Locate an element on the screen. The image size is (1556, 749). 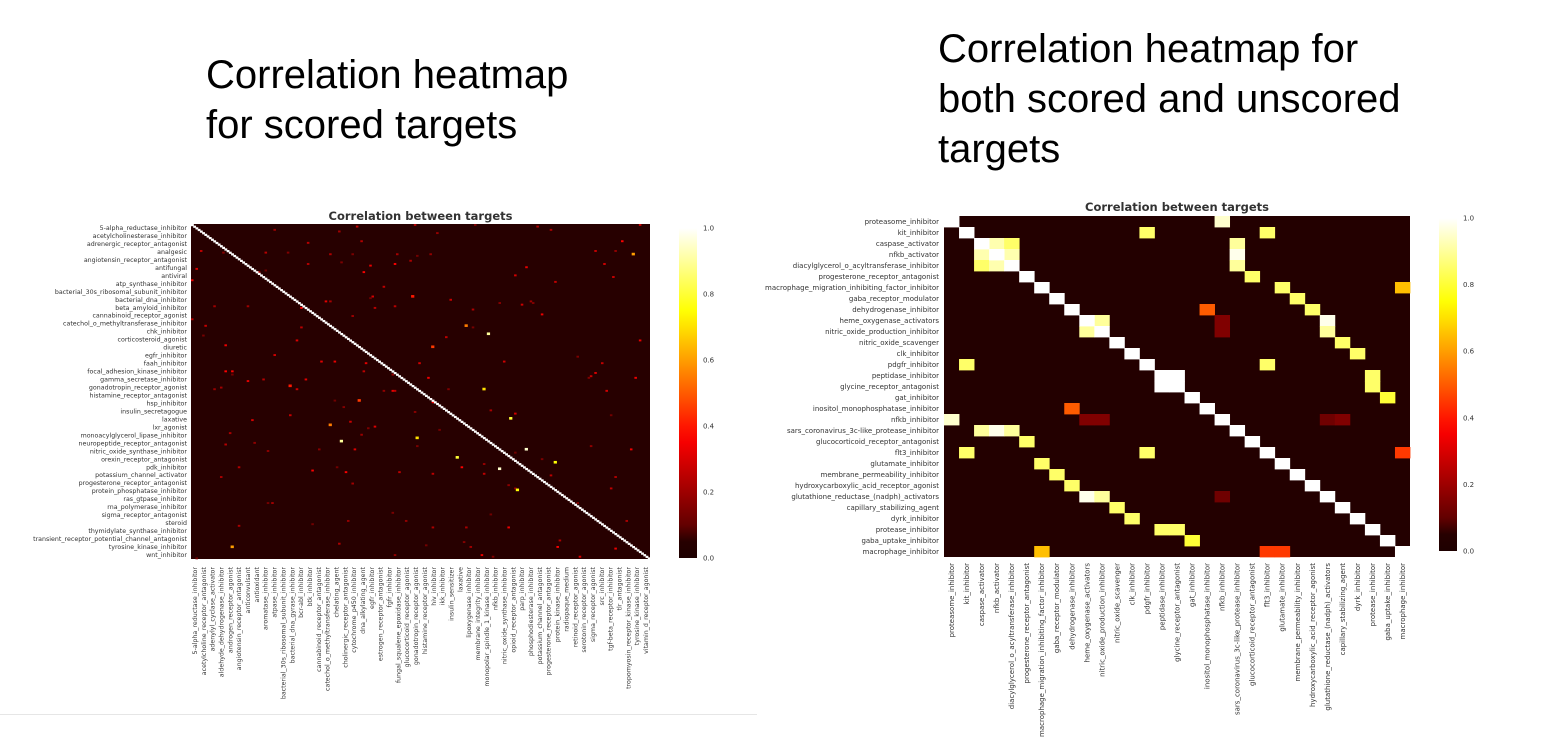
x-tick-label: glucocorticoid_receptor_antagonist is located at coordinates (1253, 624).